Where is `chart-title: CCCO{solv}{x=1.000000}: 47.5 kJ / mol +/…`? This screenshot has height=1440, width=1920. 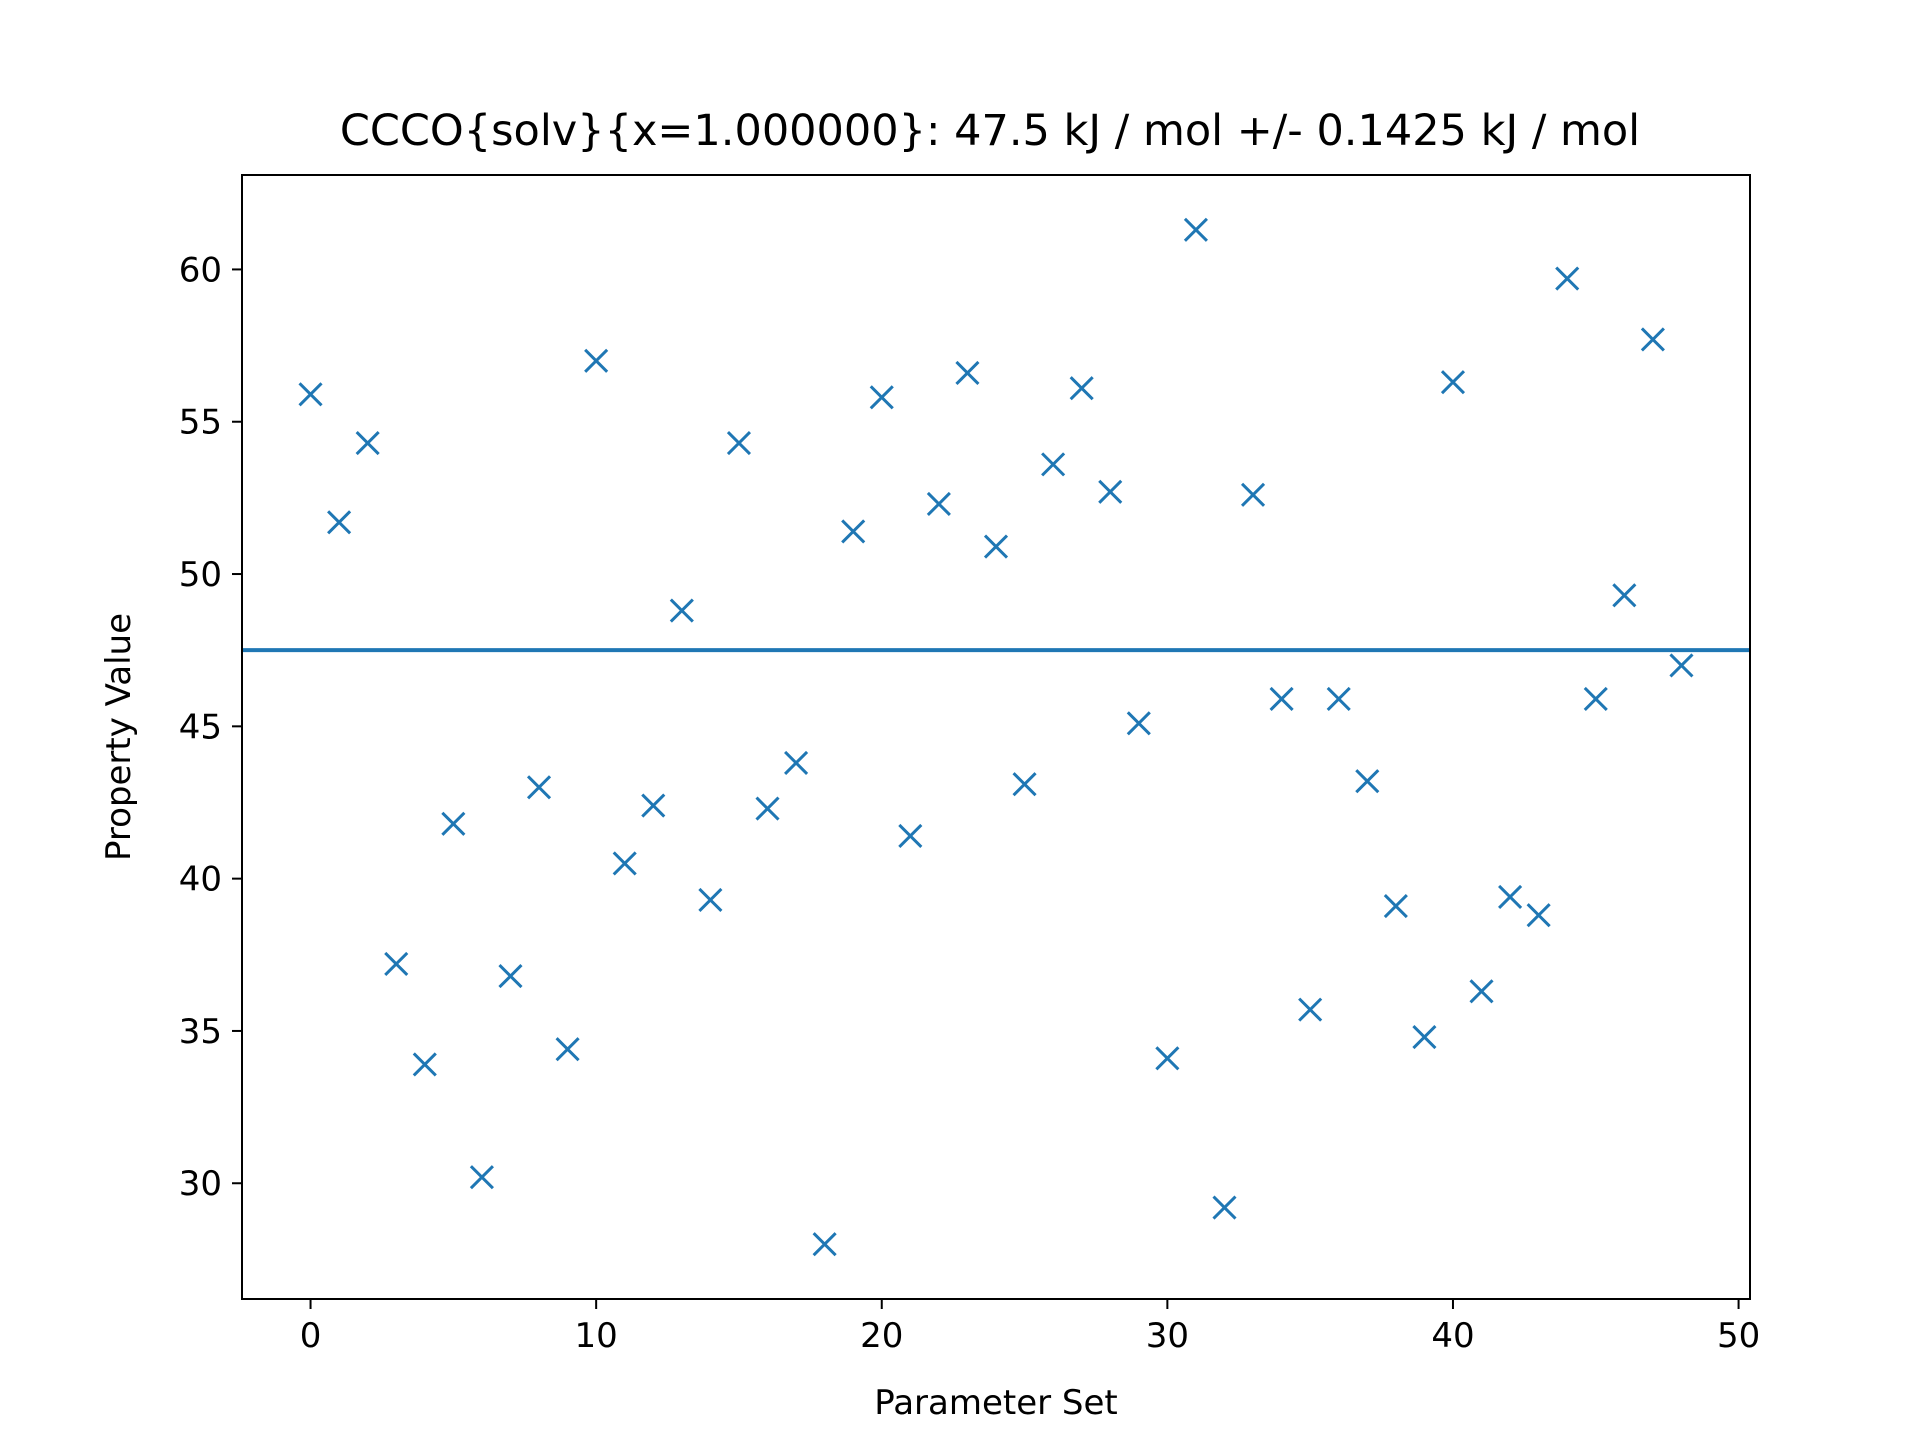 chart-title: CCCO{solv}{x=1.000000}: 47.5 kJ / mol +/… is located at coordinates (990, 131).